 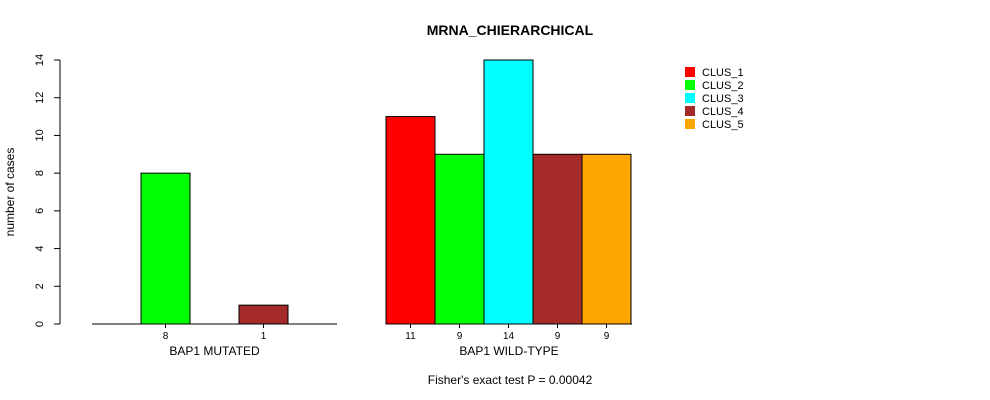 I want to click on group-label: BAP1 MUTATED, so click(x=214, y=351).